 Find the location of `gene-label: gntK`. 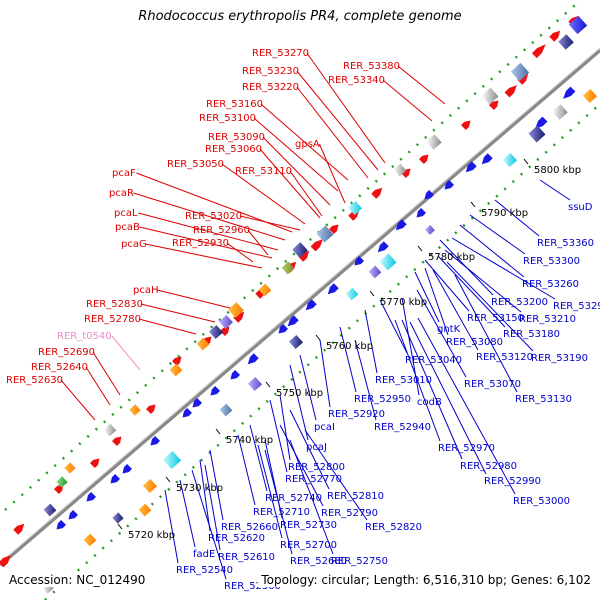

gene-label: gntK is located at coordinates (449, 329).